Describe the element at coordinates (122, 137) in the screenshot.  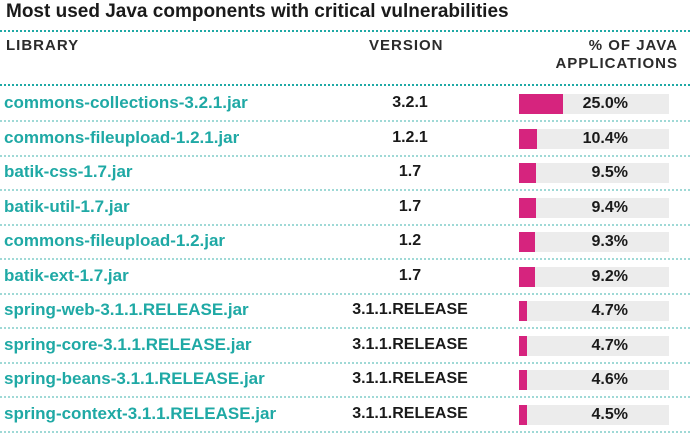
I see `library-name: commons-fileupload-1.2.1.jar` at that location.